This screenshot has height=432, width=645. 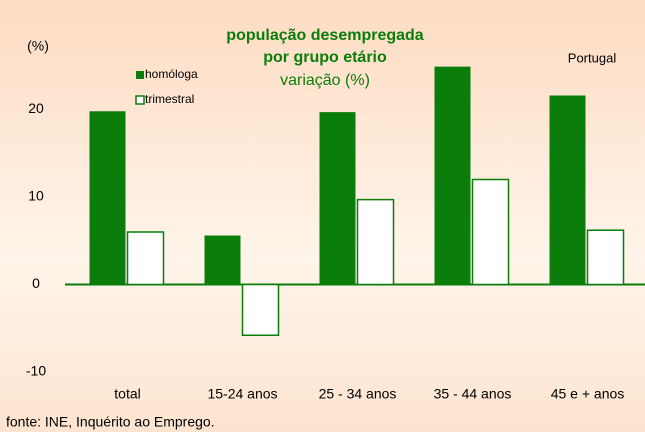 What do you see at coordinates (110, 422) in the screenshot?
I see `source: fonte: INE, Inquérito ao Emprego.` at bounding box center [110, 422].